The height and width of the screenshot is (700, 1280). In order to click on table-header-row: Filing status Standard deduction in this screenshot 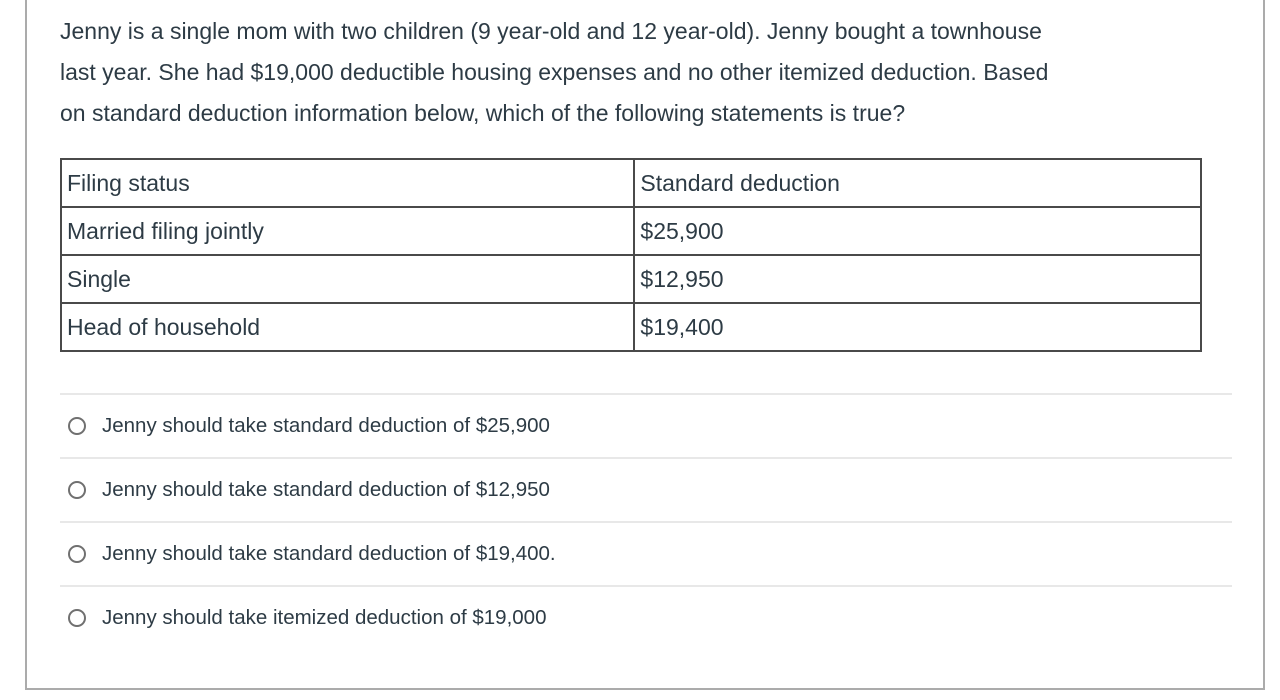, I will do `click(630, 183)`.